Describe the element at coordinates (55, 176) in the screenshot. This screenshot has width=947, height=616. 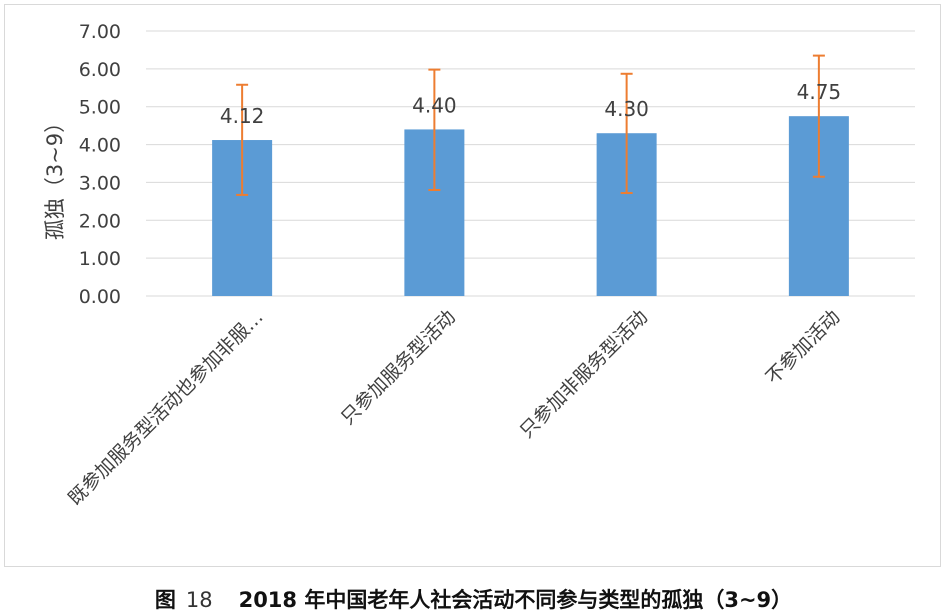
I see `y-axis-label: 孤独（3~9）` at that location.